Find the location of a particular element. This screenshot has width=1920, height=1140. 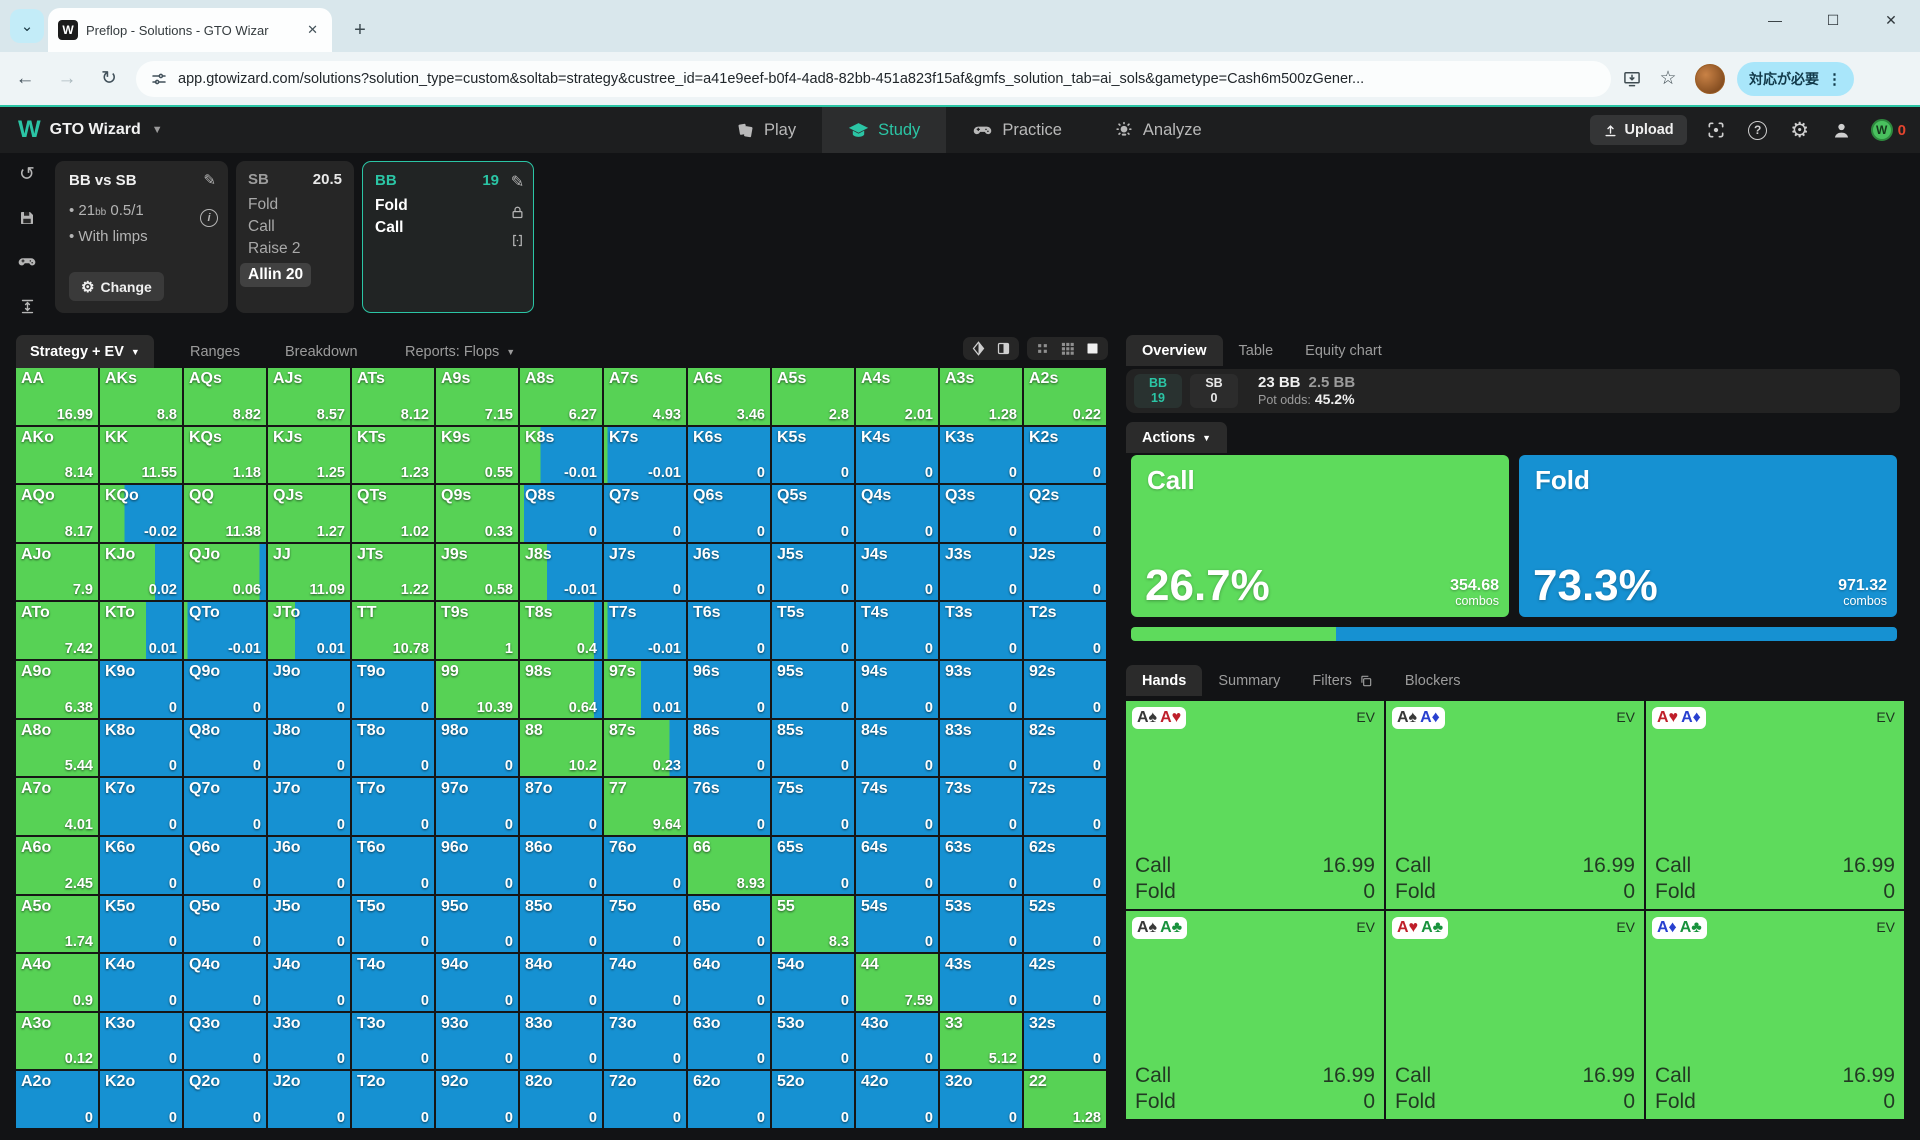

matrix-cell-KTo: KTo 0.01 is located at coordinates (141, 631).